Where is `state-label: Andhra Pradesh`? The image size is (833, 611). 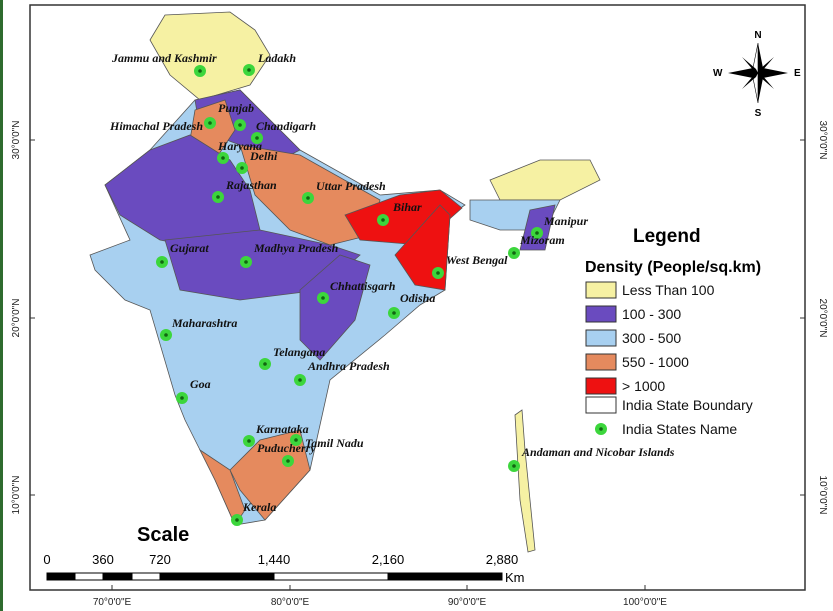 state-label: Andhra Pradesh is located at coordinates (348, 366).